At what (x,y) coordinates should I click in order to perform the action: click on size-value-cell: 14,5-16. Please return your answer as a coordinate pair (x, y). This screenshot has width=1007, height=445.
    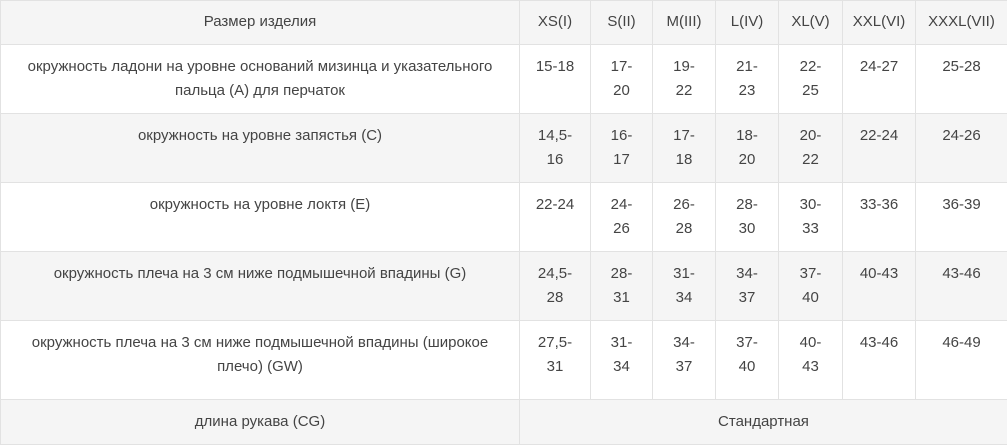
    Looking at the image, I should click on (555, 148).